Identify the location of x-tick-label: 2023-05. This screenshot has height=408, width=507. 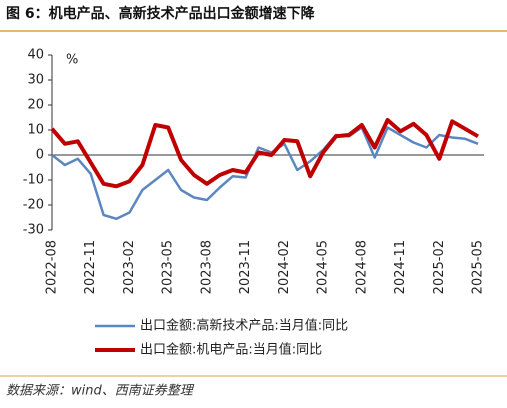
(168, 267).